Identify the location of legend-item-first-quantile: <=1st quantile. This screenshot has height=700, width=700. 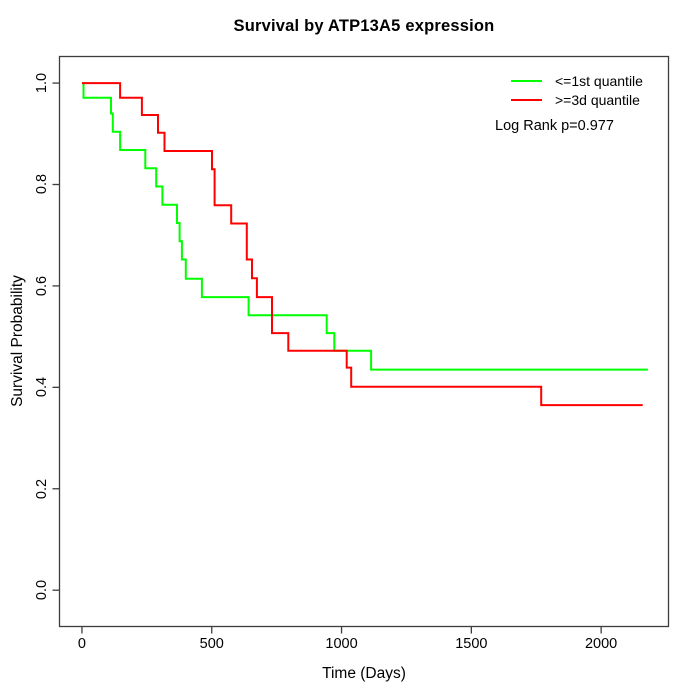
(577, 80).